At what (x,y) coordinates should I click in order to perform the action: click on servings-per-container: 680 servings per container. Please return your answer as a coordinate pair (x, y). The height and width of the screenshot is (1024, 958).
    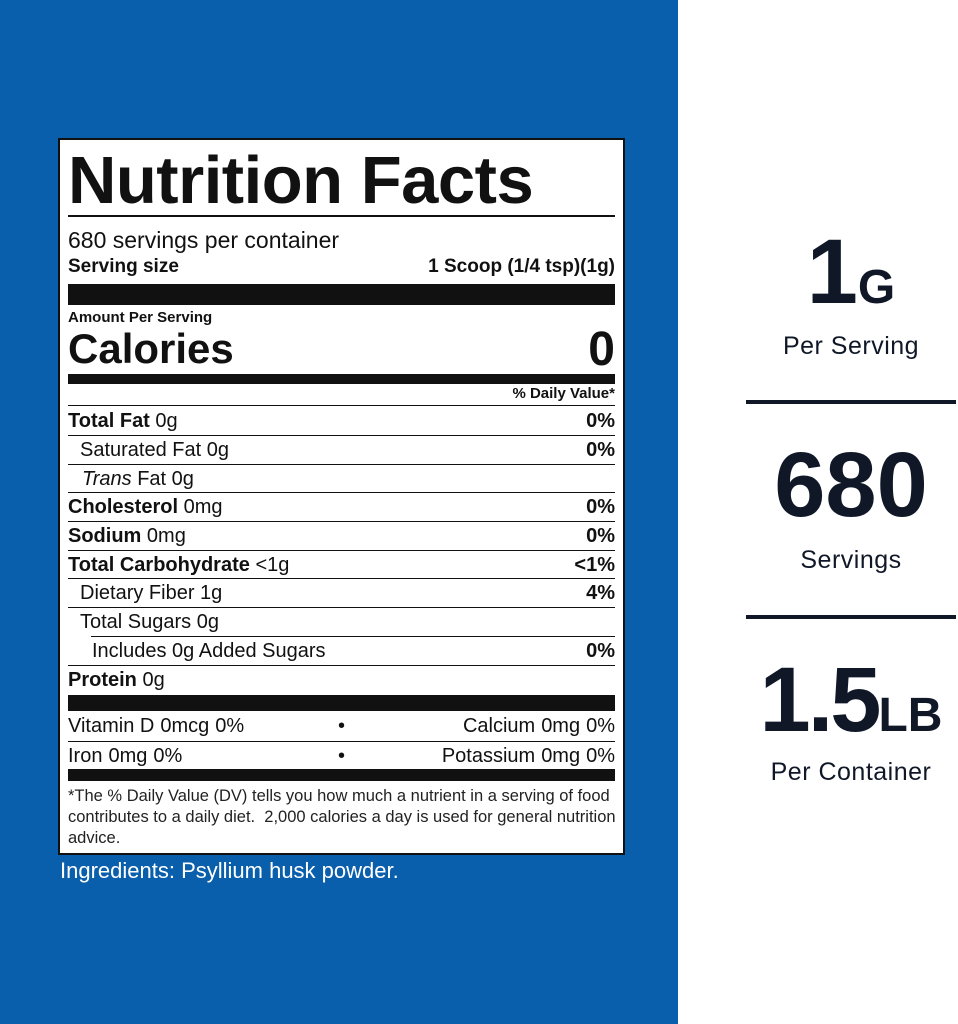
    Looking at the image, I should click on (204, 240).